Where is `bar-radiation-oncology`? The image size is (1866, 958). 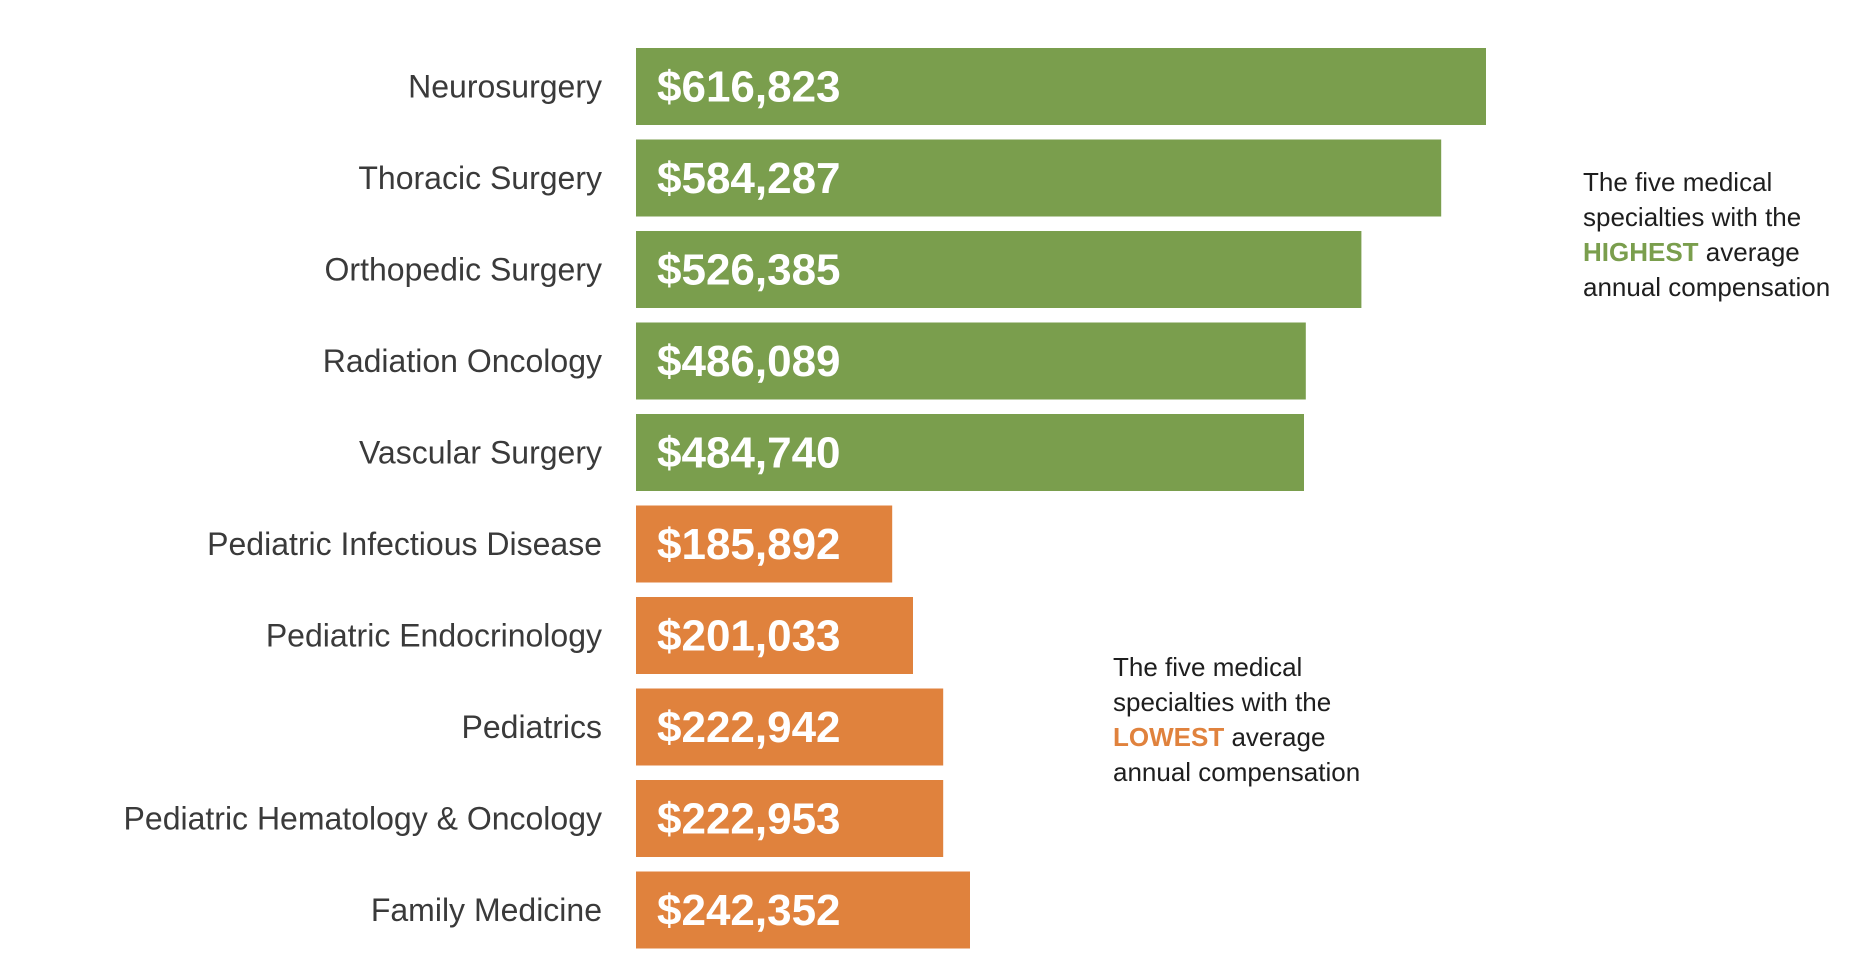
bar-radiation-oncology is located at coordinates (971, 361).